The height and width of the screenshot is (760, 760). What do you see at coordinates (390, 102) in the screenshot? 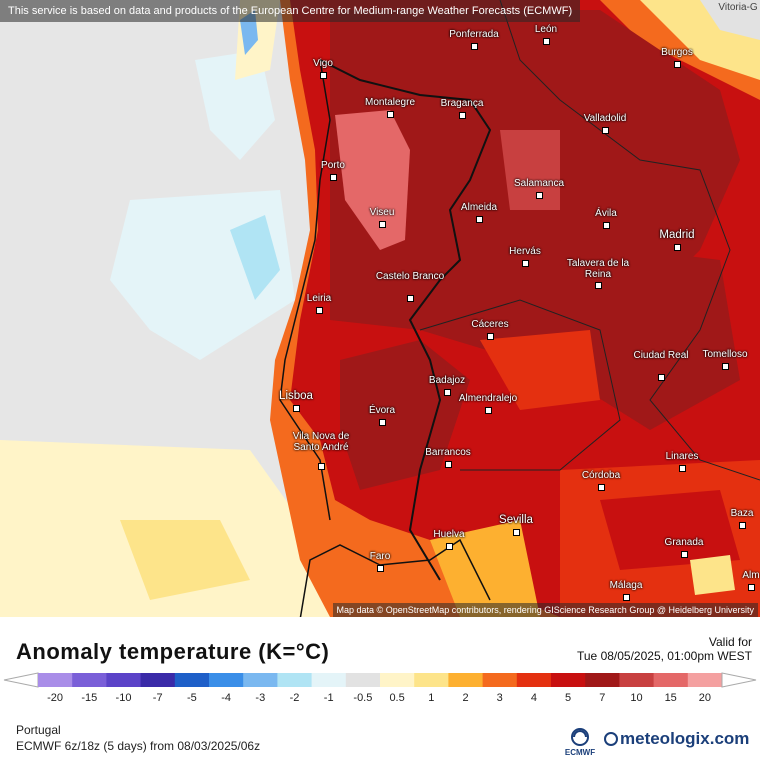
I see `city-label: Montalegre` at bounding box center [390, 102].